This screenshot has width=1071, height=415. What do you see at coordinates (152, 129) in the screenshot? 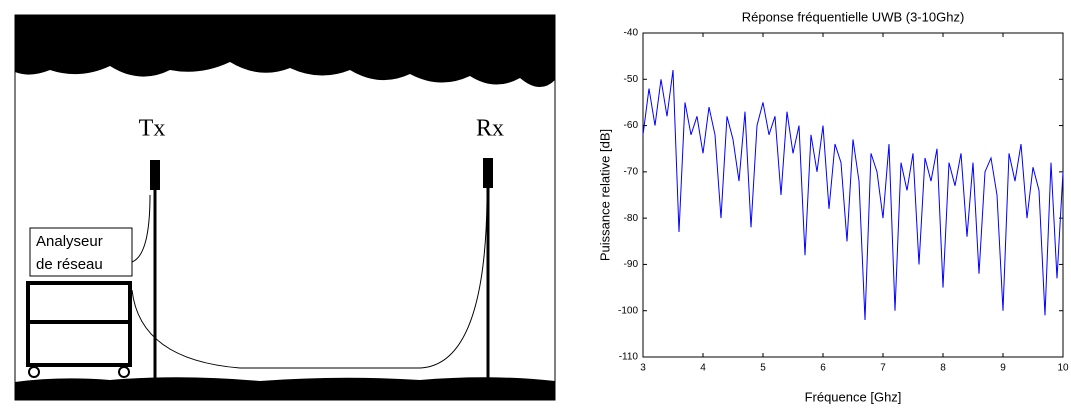
I see `tx-label: Tx` at bounding box center [152, 129].